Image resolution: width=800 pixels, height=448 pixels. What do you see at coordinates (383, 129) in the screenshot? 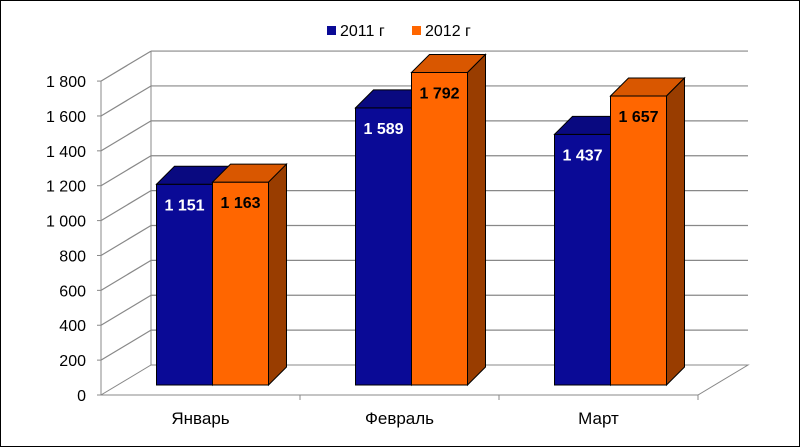
I see `data-label: 1 589` at bounding box center [383, 129].